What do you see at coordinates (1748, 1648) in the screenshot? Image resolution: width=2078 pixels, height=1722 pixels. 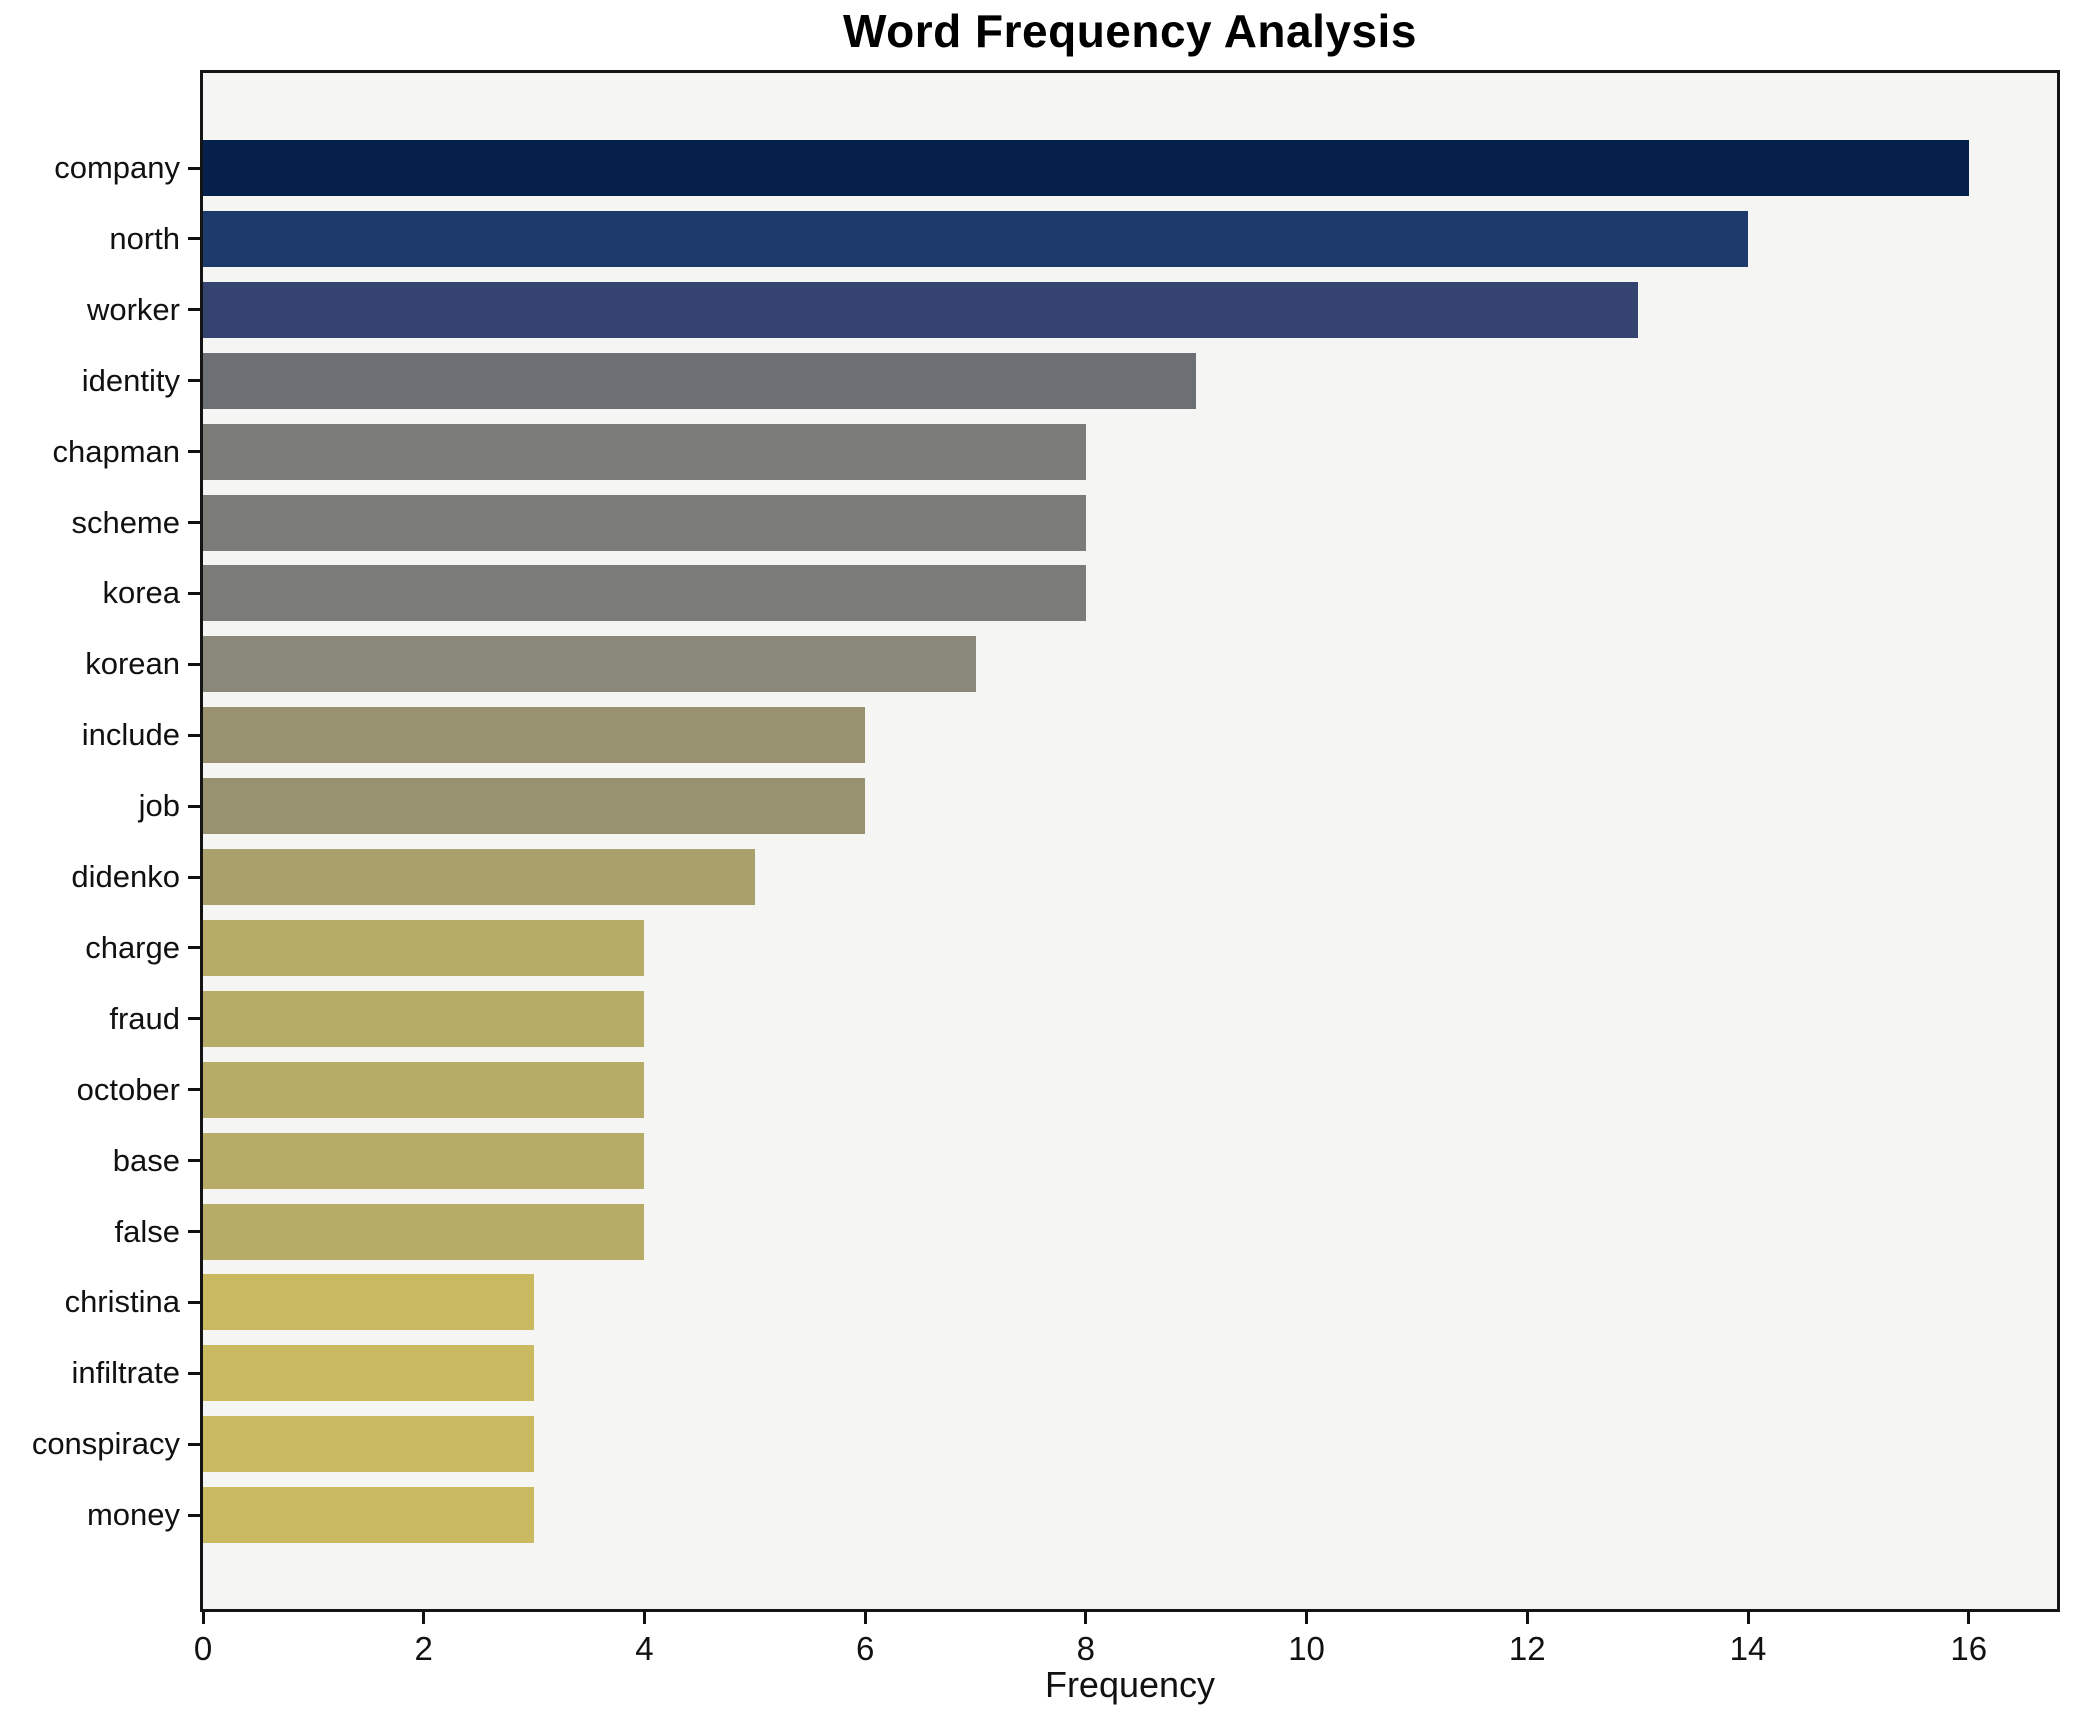 I see `x-tick-label-14: 14` at bounding box center [1748, 1648].